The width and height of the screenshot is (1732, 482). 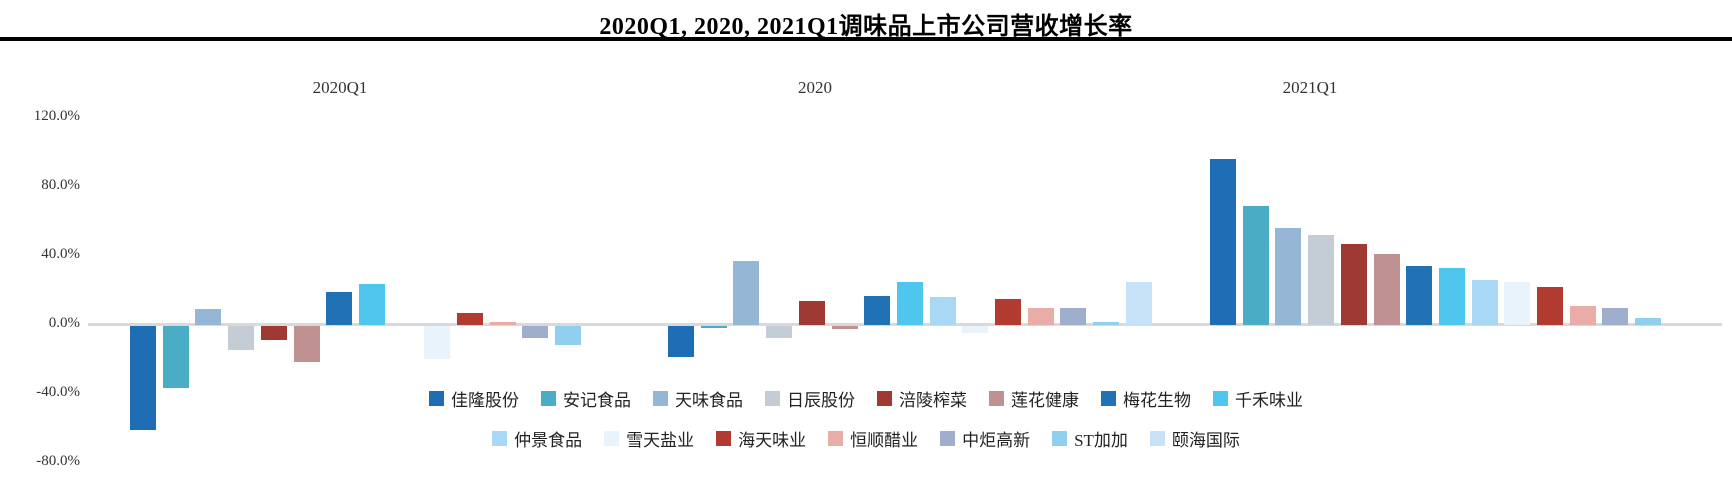 What do you see at coordinates (1310, 87) in the screenshot?
I see `group-label-2021Q1: 2021Q1` at bounding box center [1310, 87].